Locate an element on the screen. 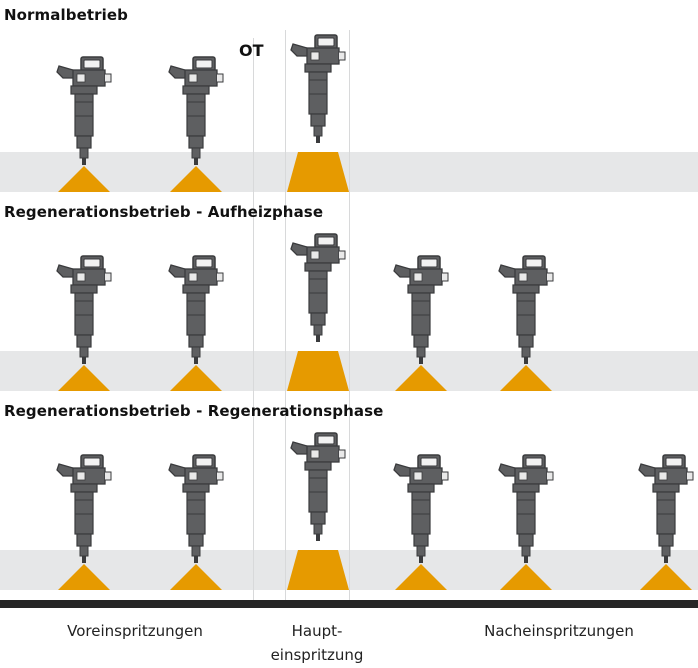  section-title-aufheizphase: Regenerationsbetrieb - Aufheizphase is located at coordinates (164, 212).